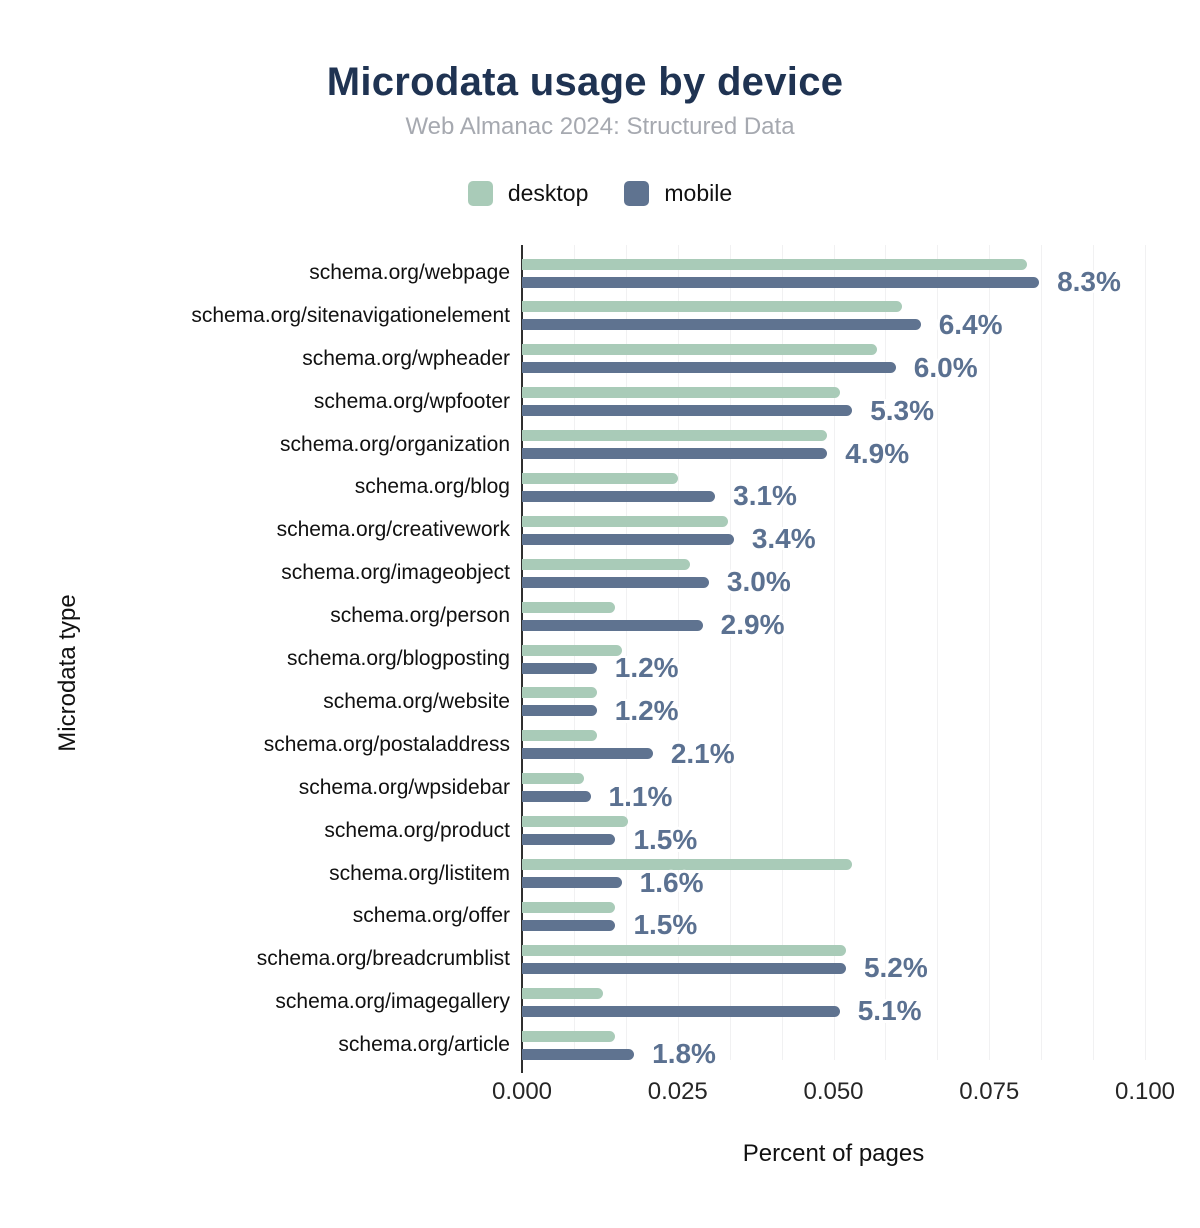 The height and width of the screenshot is (1228, 1200). I want to click on value-label: 3.4%, so click(783, 539).